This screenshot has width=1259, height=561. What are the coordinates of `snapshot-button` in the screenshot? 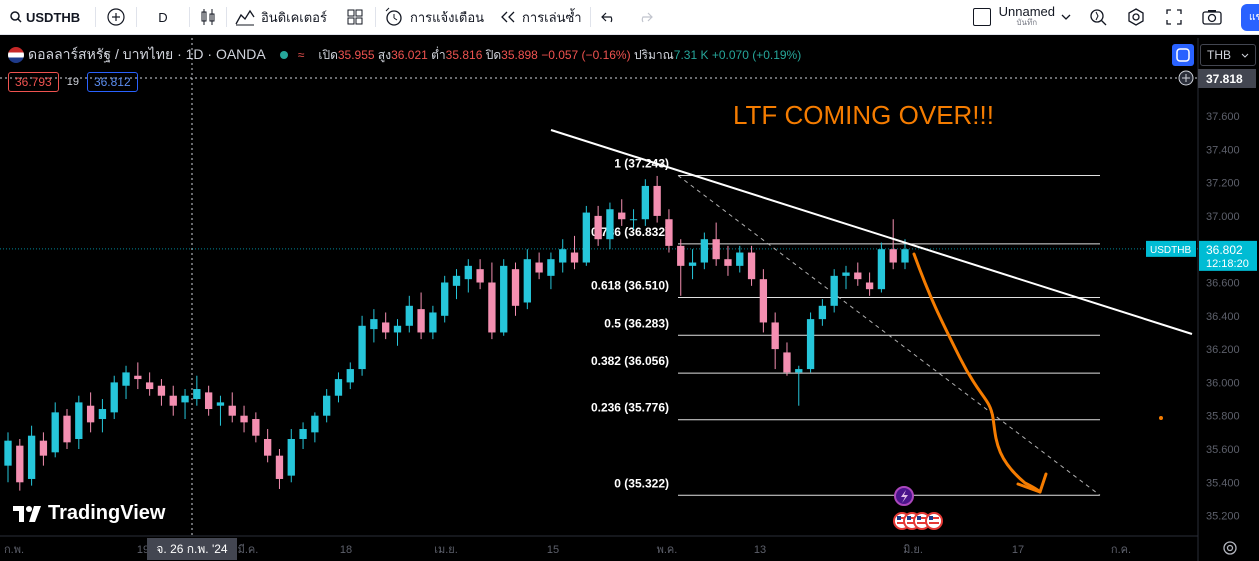 It's located at (1212, 17).